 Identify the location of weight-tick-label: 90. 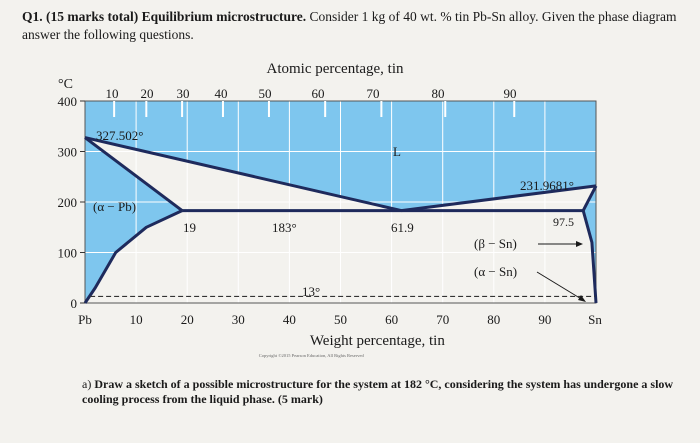
(544, 319).